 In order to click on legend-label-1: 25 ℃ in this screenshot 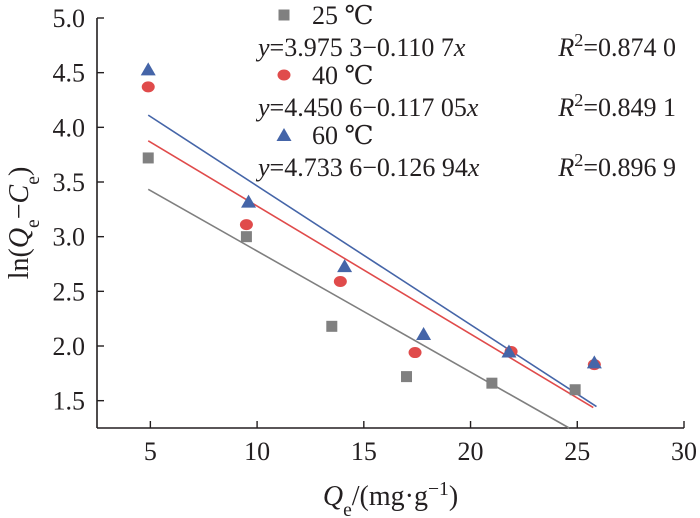, I will do `click(343, 15)`.